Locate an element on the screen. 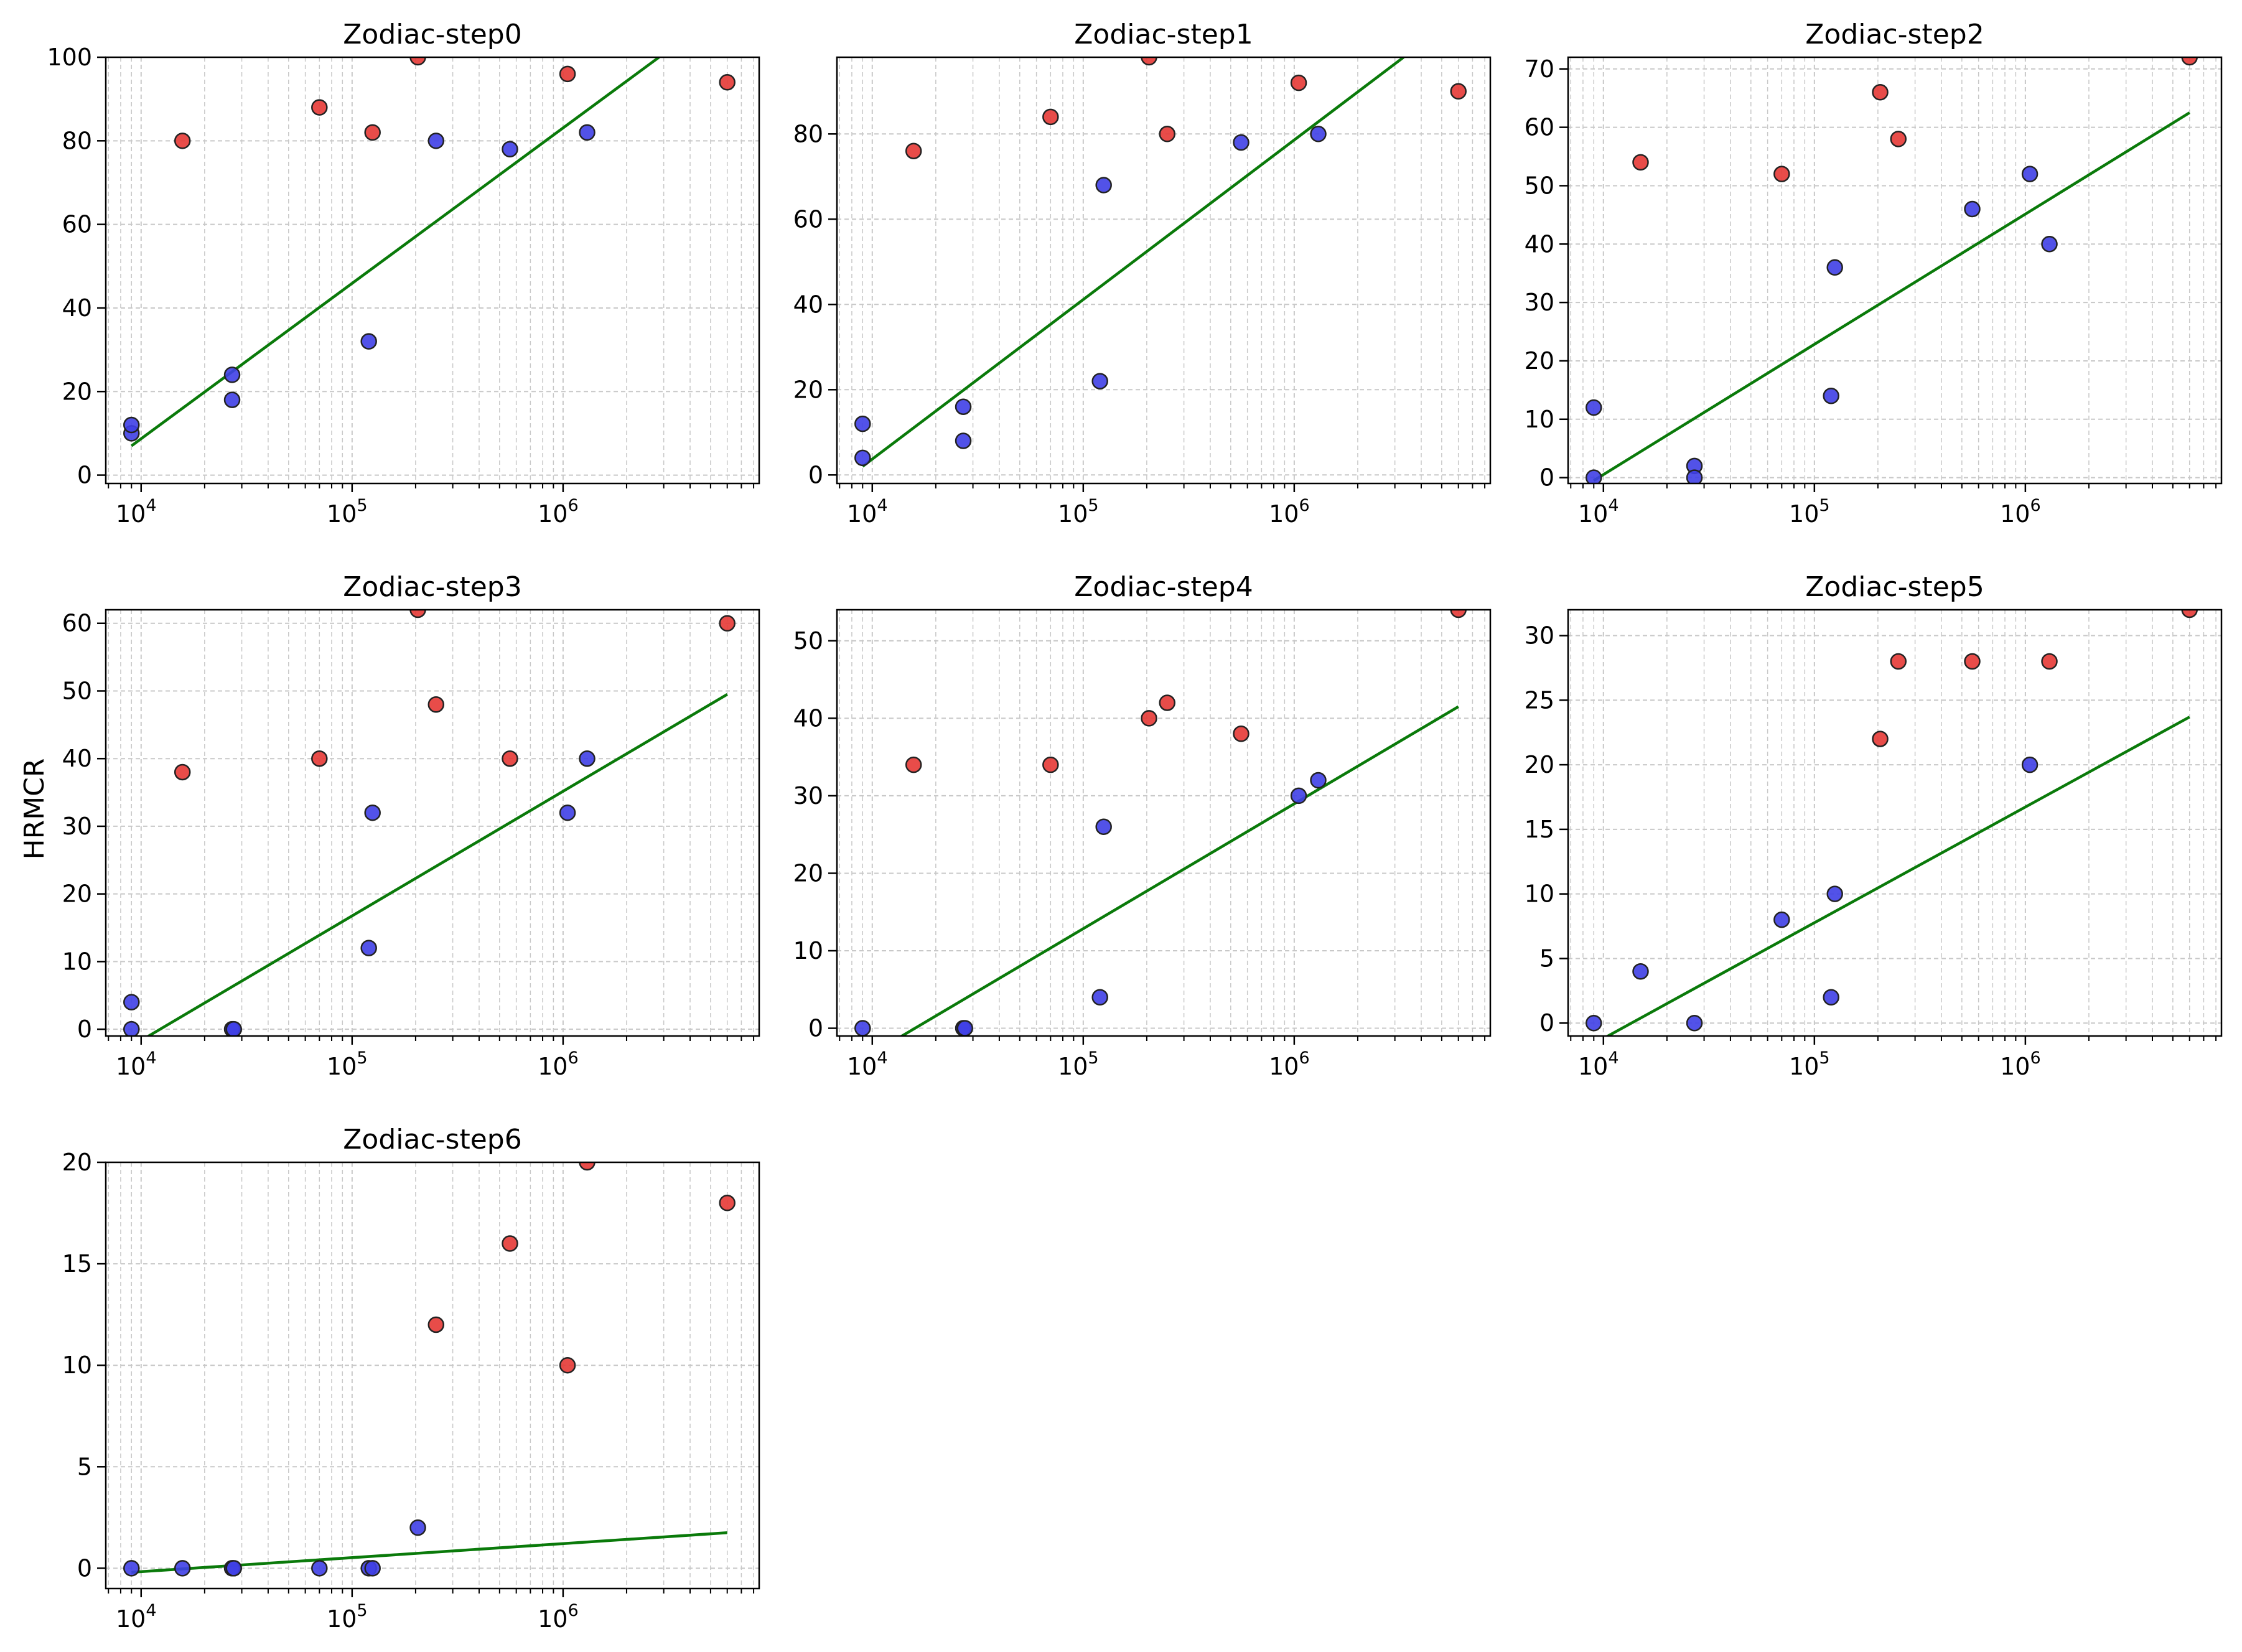  y-tick-label: 25 is located at coordinates (1539, 700).